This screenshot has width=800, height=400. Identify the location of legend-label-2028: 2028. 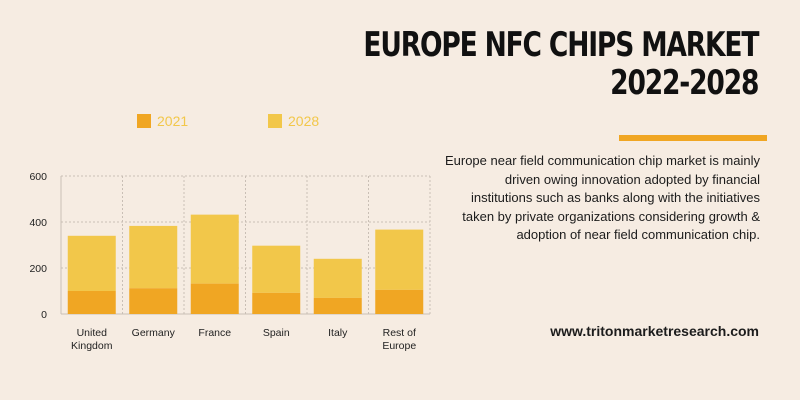
(304, 121).